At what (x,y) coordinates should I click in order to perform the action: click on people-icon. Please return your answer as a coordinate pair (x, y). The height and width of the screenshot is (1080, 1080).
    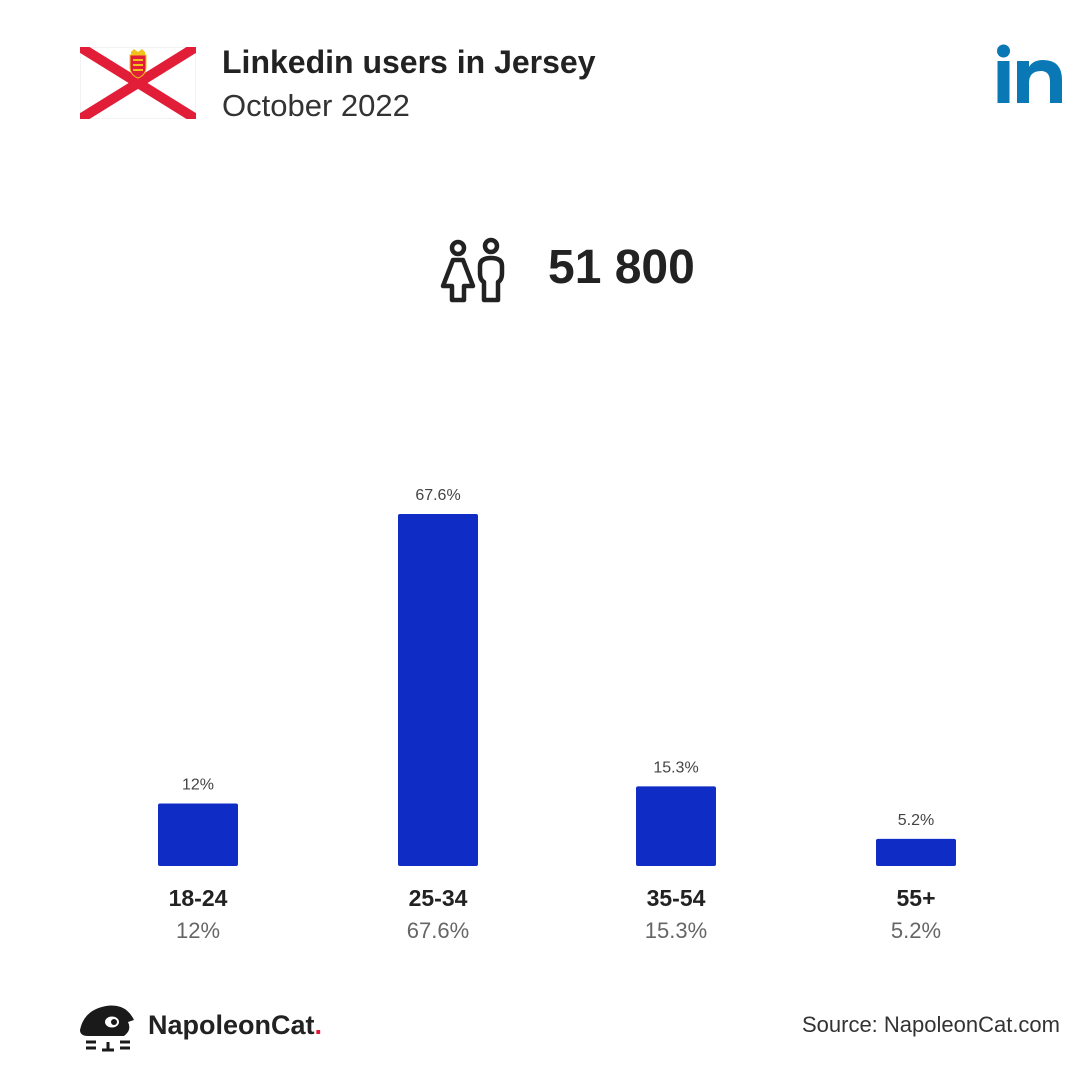
    Looking at the image, I should click on (472, 270).